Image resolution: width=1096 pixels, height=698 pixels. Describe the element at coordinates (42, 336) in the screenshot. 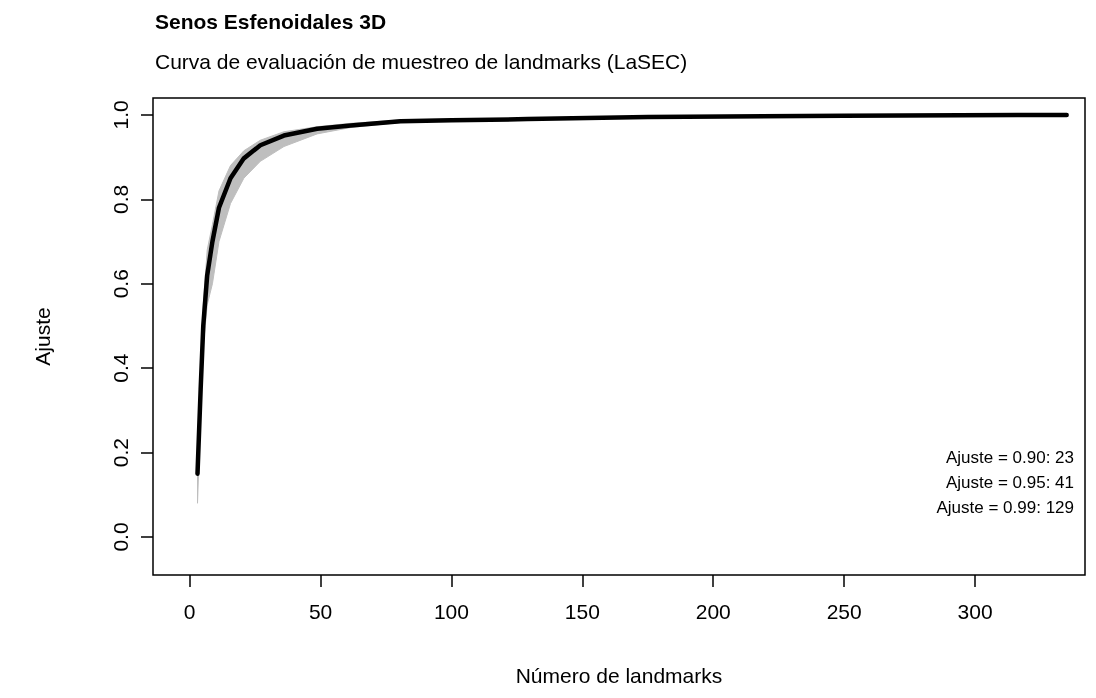

I see `y-axis-title: Ajuste` at that location.